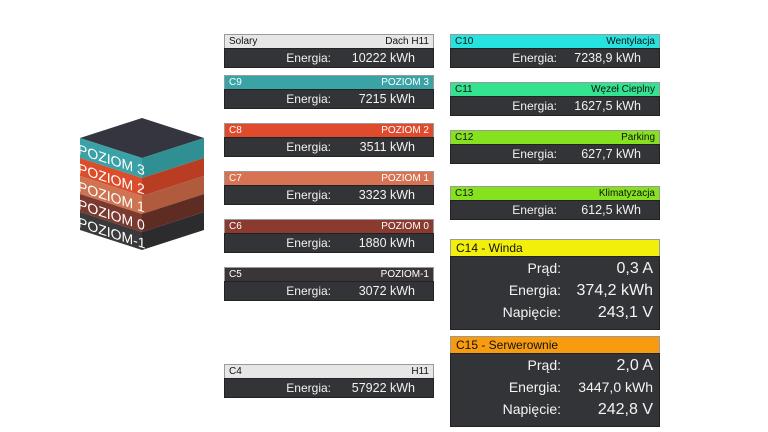  What do you see at coordinates (235, 371) in the screenshot?
I see `meter-id: C4` at bounding box center [235, 371].